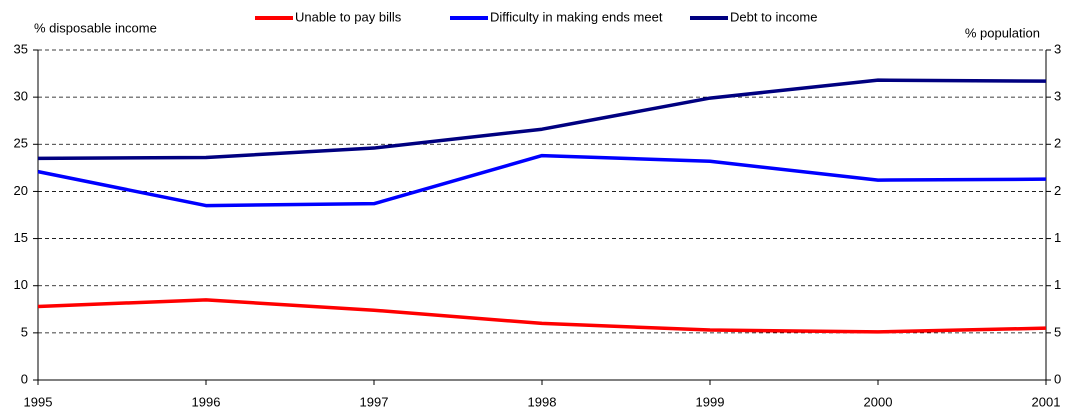 Image resolution: width=1068 pixels, height=414 pixels. Describe the element at coordinates (21, 96) in the screenshot. I see `y-tick-label: 30` at that location.